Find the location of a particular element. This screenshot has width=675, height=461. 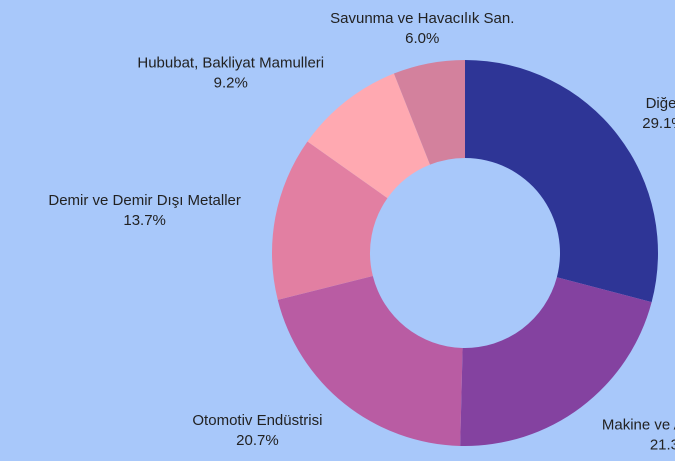

segment-value: 21.3% is located at coordinates (662, 444).